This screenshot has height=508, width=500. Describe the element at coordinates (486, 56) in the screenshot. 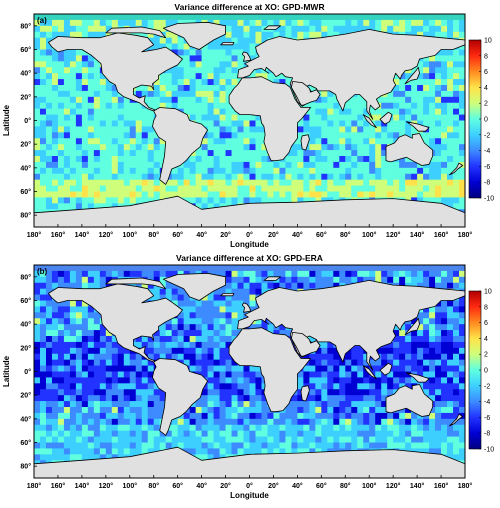

I see `colorbar-tick-label: 8` at that location.